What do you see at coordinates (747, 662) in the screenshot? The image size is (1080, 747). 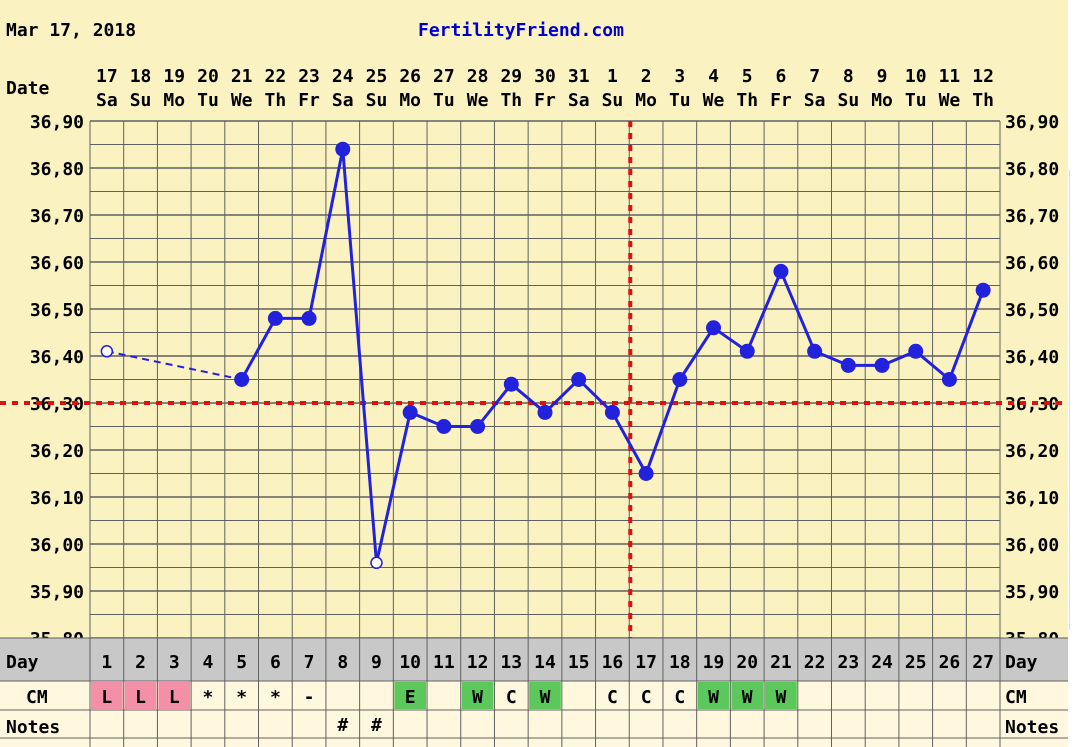 I see `day-number: 20` at bounding box center [747, 662].